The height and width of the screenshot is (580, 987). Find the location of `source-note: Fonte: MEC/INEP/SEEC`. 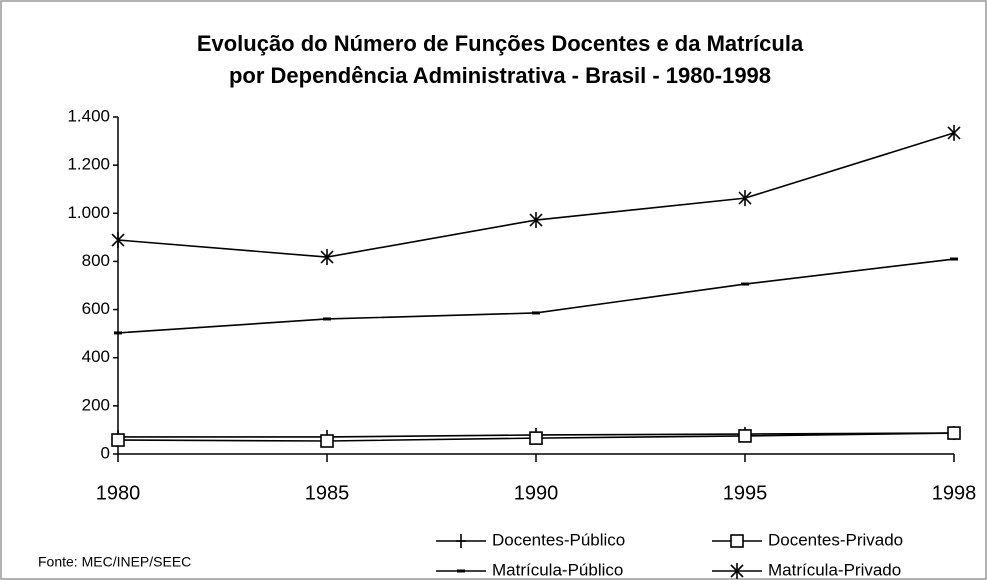

source-note: Fonte: MEC/INEP/SEEC is located at coordinates (114, 562).